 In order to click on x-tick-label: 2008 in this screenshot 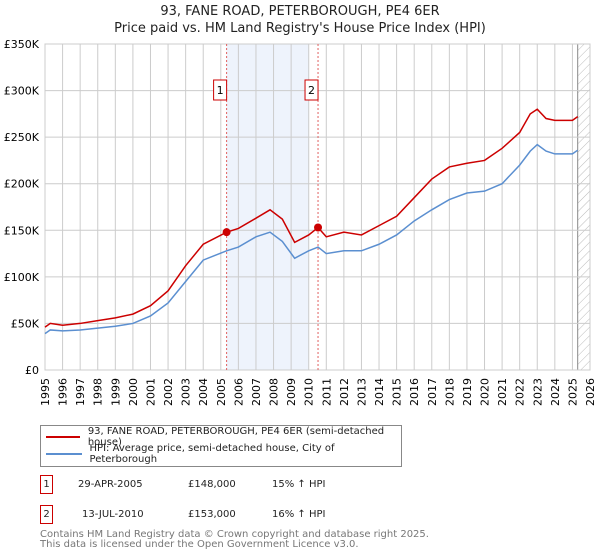, I will do `click(274, 392)`.